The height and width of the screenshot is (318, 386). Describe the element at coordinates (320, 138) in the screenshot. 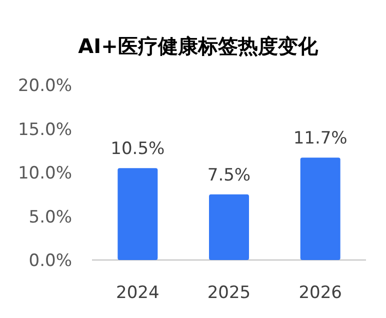

I see `data-label: 11.7%` at that location.